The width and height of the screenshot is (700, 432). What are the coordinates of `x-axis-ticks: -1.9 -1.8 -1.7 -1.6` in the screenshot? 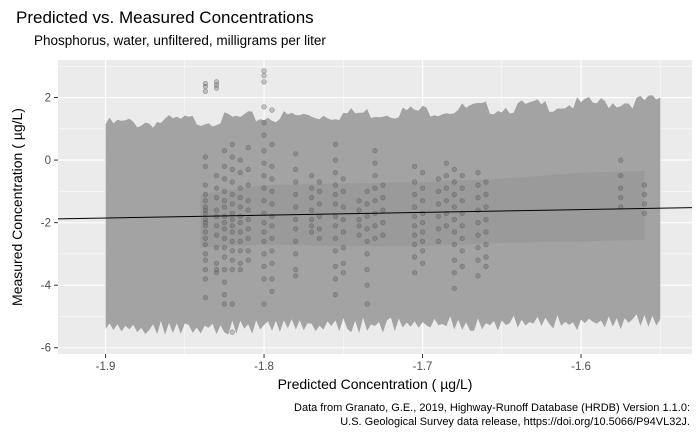 It's located at (343, 363).